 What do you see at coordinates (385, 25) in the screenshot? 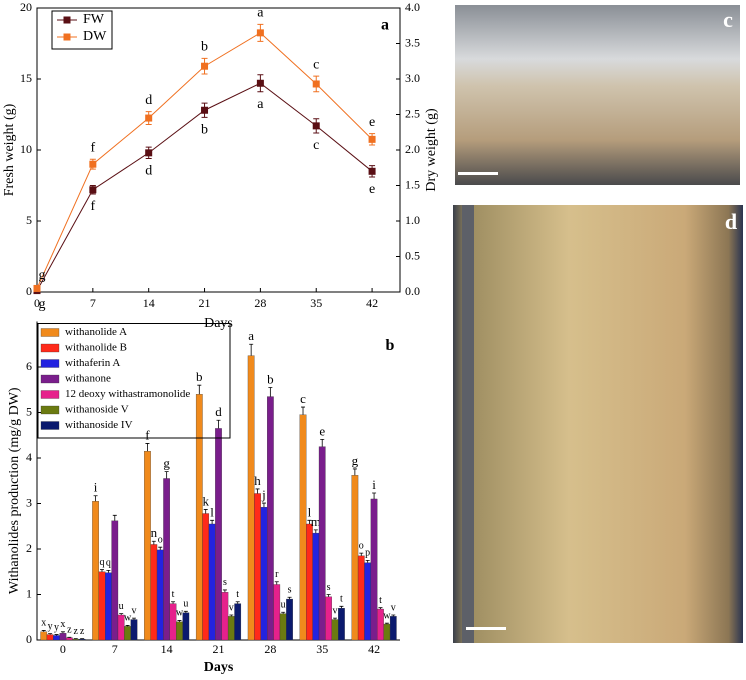
I see `panel-label: a` at bounding box center [385, 25].